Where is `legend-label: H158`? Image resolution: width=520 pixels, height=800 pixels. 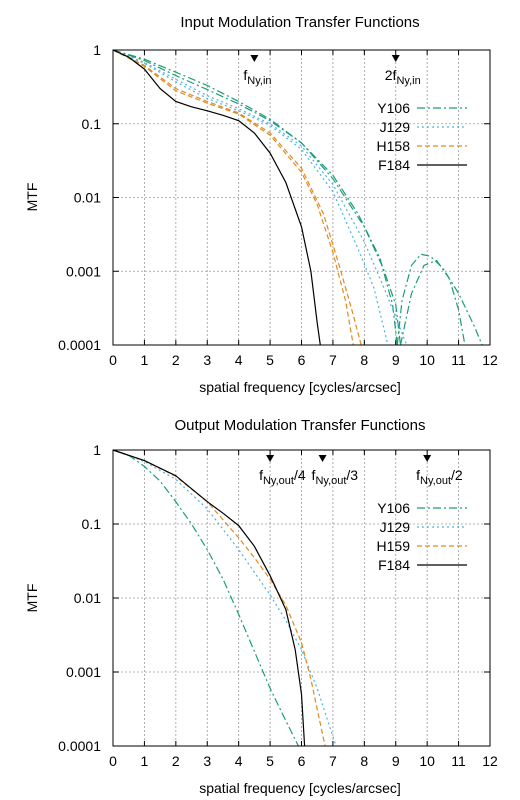 legend-label: H158 is located at coordinates (394, 146).